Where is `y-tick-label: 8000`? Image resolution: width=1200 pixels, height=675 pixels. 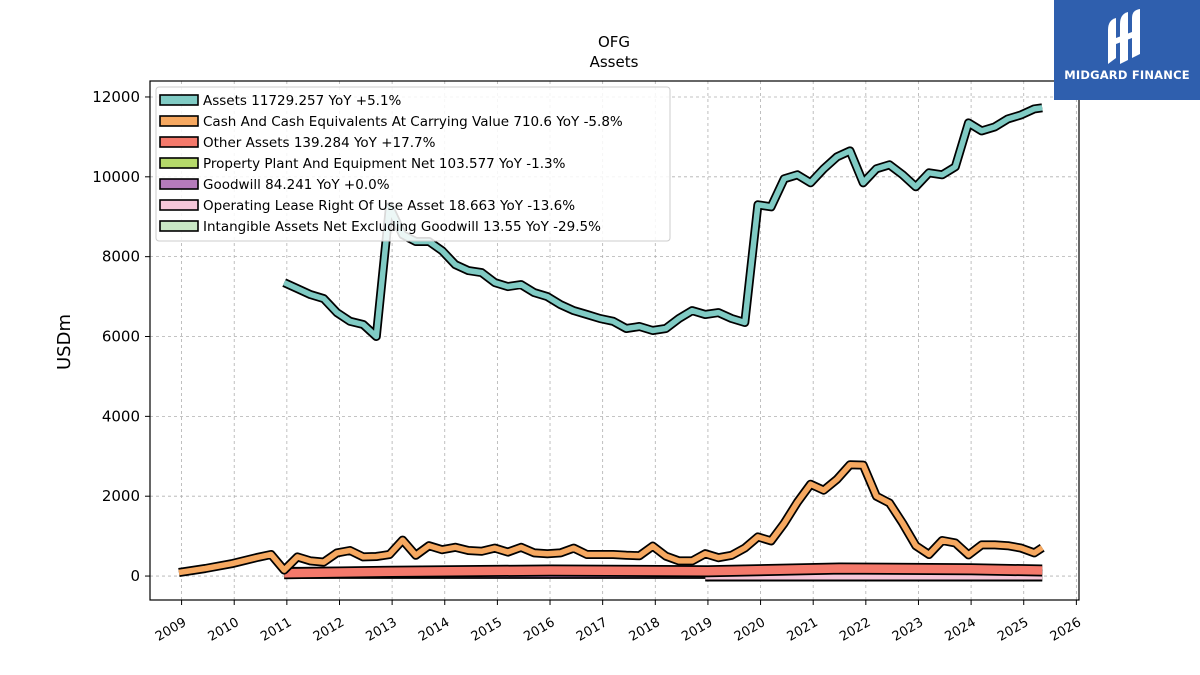
y-tick-label: 8000 is located at coordinates (121, 257).